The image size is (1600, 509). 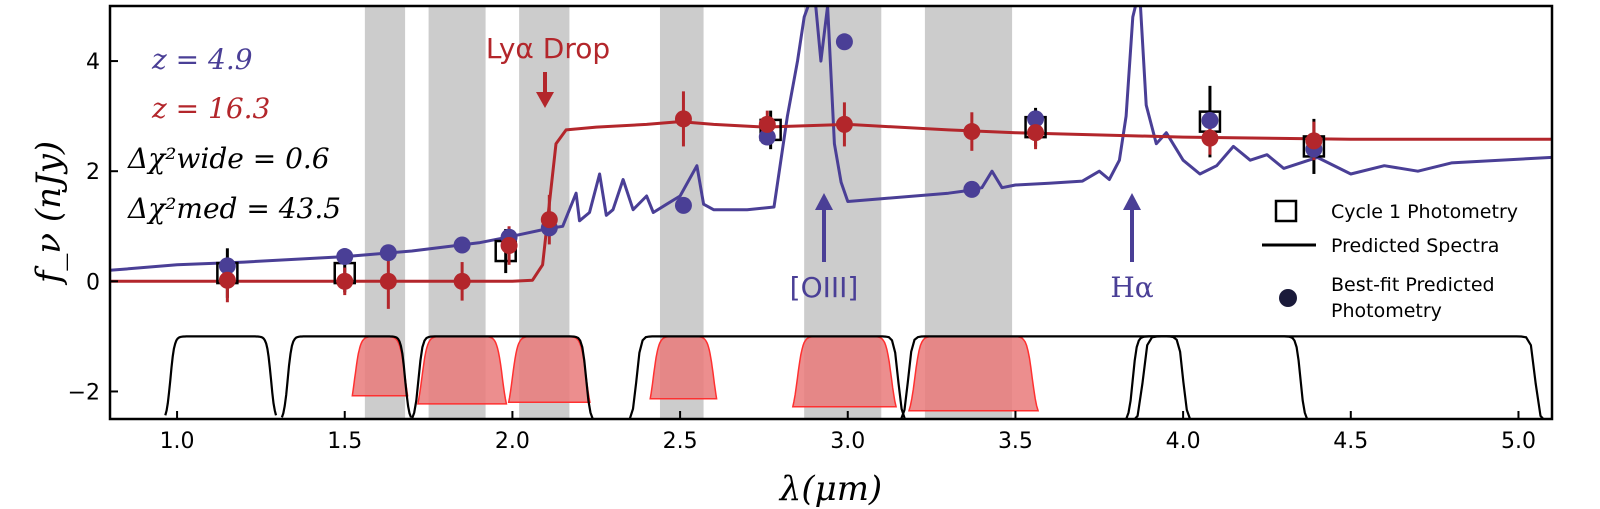 What do you see at coordinates (1183, 441) in the screenshot?
I see `x-tick-label-6: 4.0` at bounding box center [1183, 441].